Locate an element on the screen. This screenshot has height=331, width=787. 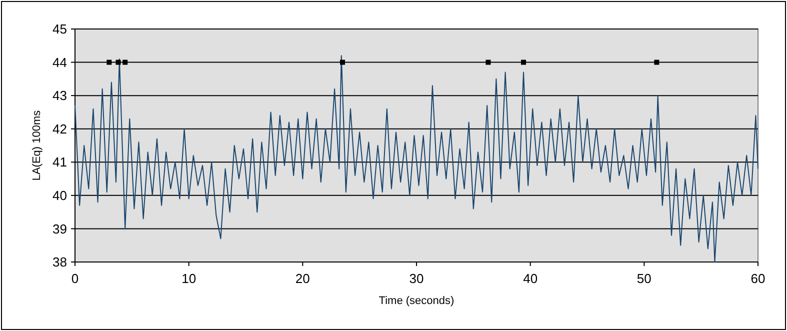
y-tick-label: 39 is located at coordinates (59, 228).